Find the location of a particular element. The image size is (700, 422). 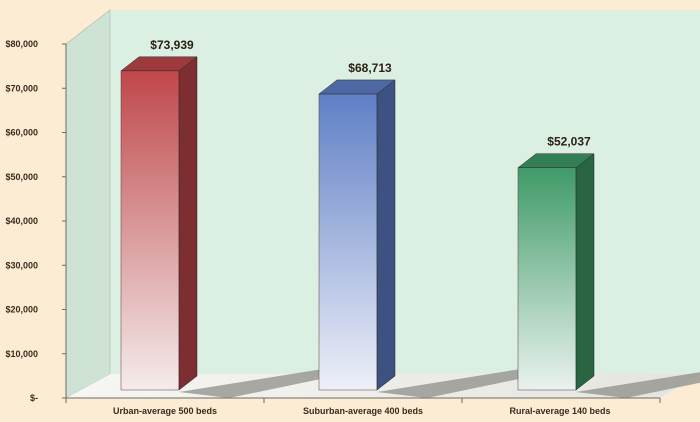

y-tick-label: $- is located at coordinates (34, 398).